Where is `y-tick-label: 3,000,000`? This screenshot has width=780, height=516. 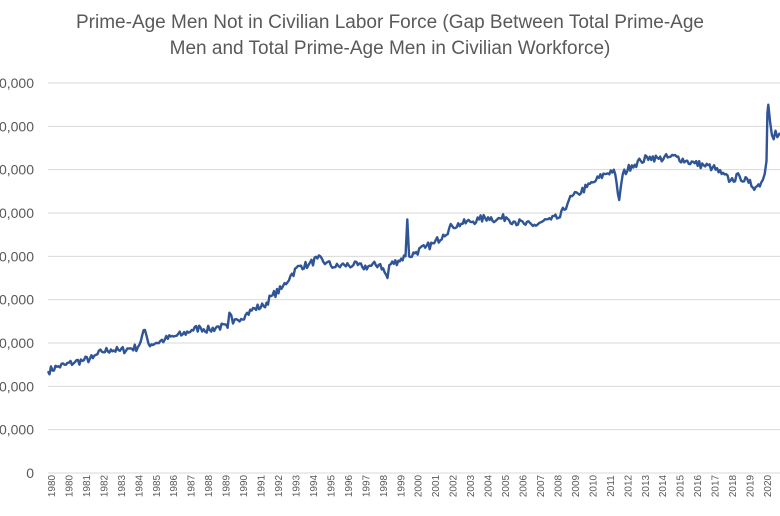 y-tick-label: 3,000,000 is located at coordinates (17, 343).